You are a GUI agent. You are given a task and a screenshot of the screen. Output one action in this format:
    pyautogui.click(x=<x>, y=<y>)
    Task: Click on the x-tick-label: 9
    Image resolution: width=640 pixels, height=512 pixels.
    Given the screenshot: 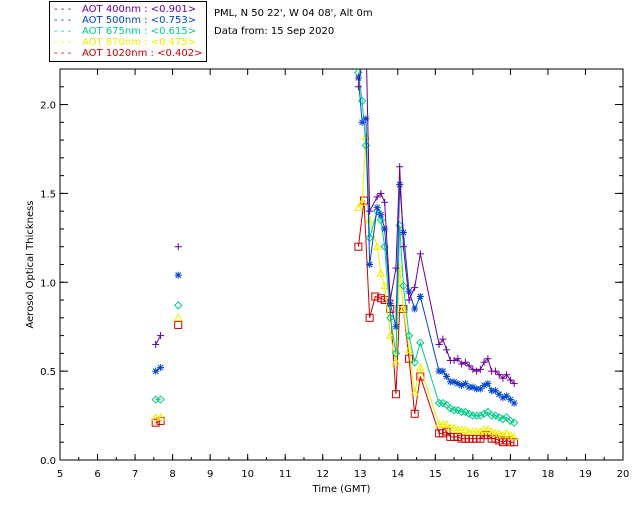 What is the action you would take?
    pyautogui.click(x=210, y=474)
    